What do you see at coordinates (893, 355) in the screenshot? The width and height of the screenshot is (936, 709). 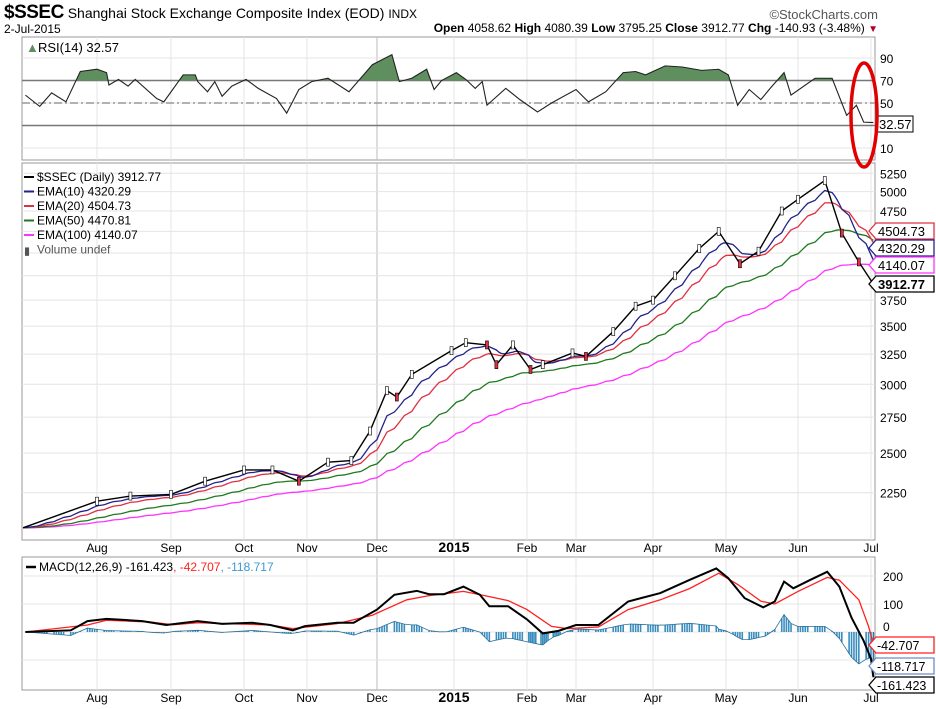 I see `price-tick-label: 3250` at bounding box center [893, 355].